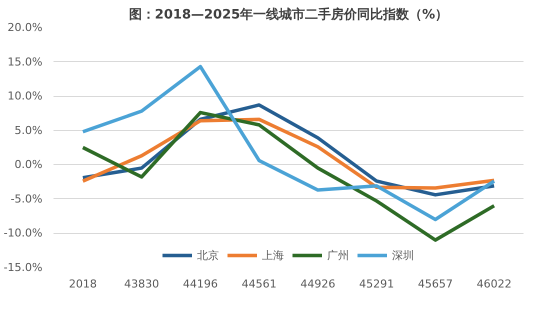  What do you see at coordinates (288, 14) in the screenshot?
I see `chart-title: 图：2018—2025年一线城市二手房价同比指数（%）` at bounding box center [288, 14].